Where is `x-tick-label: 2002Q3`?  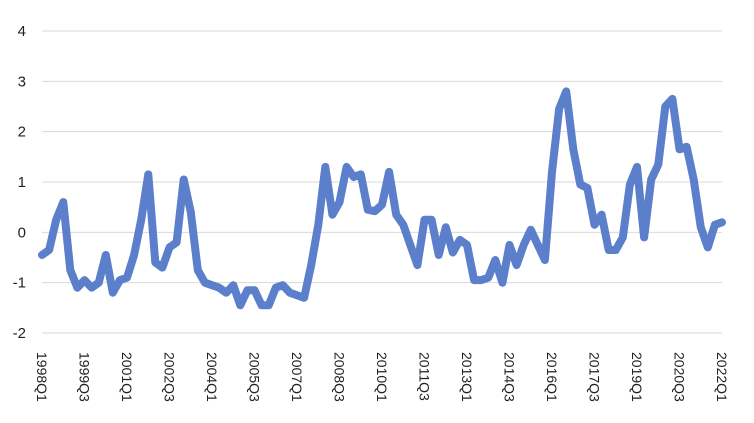 x-tick-label: 2002Q3 is located at coordinates (170, 377).